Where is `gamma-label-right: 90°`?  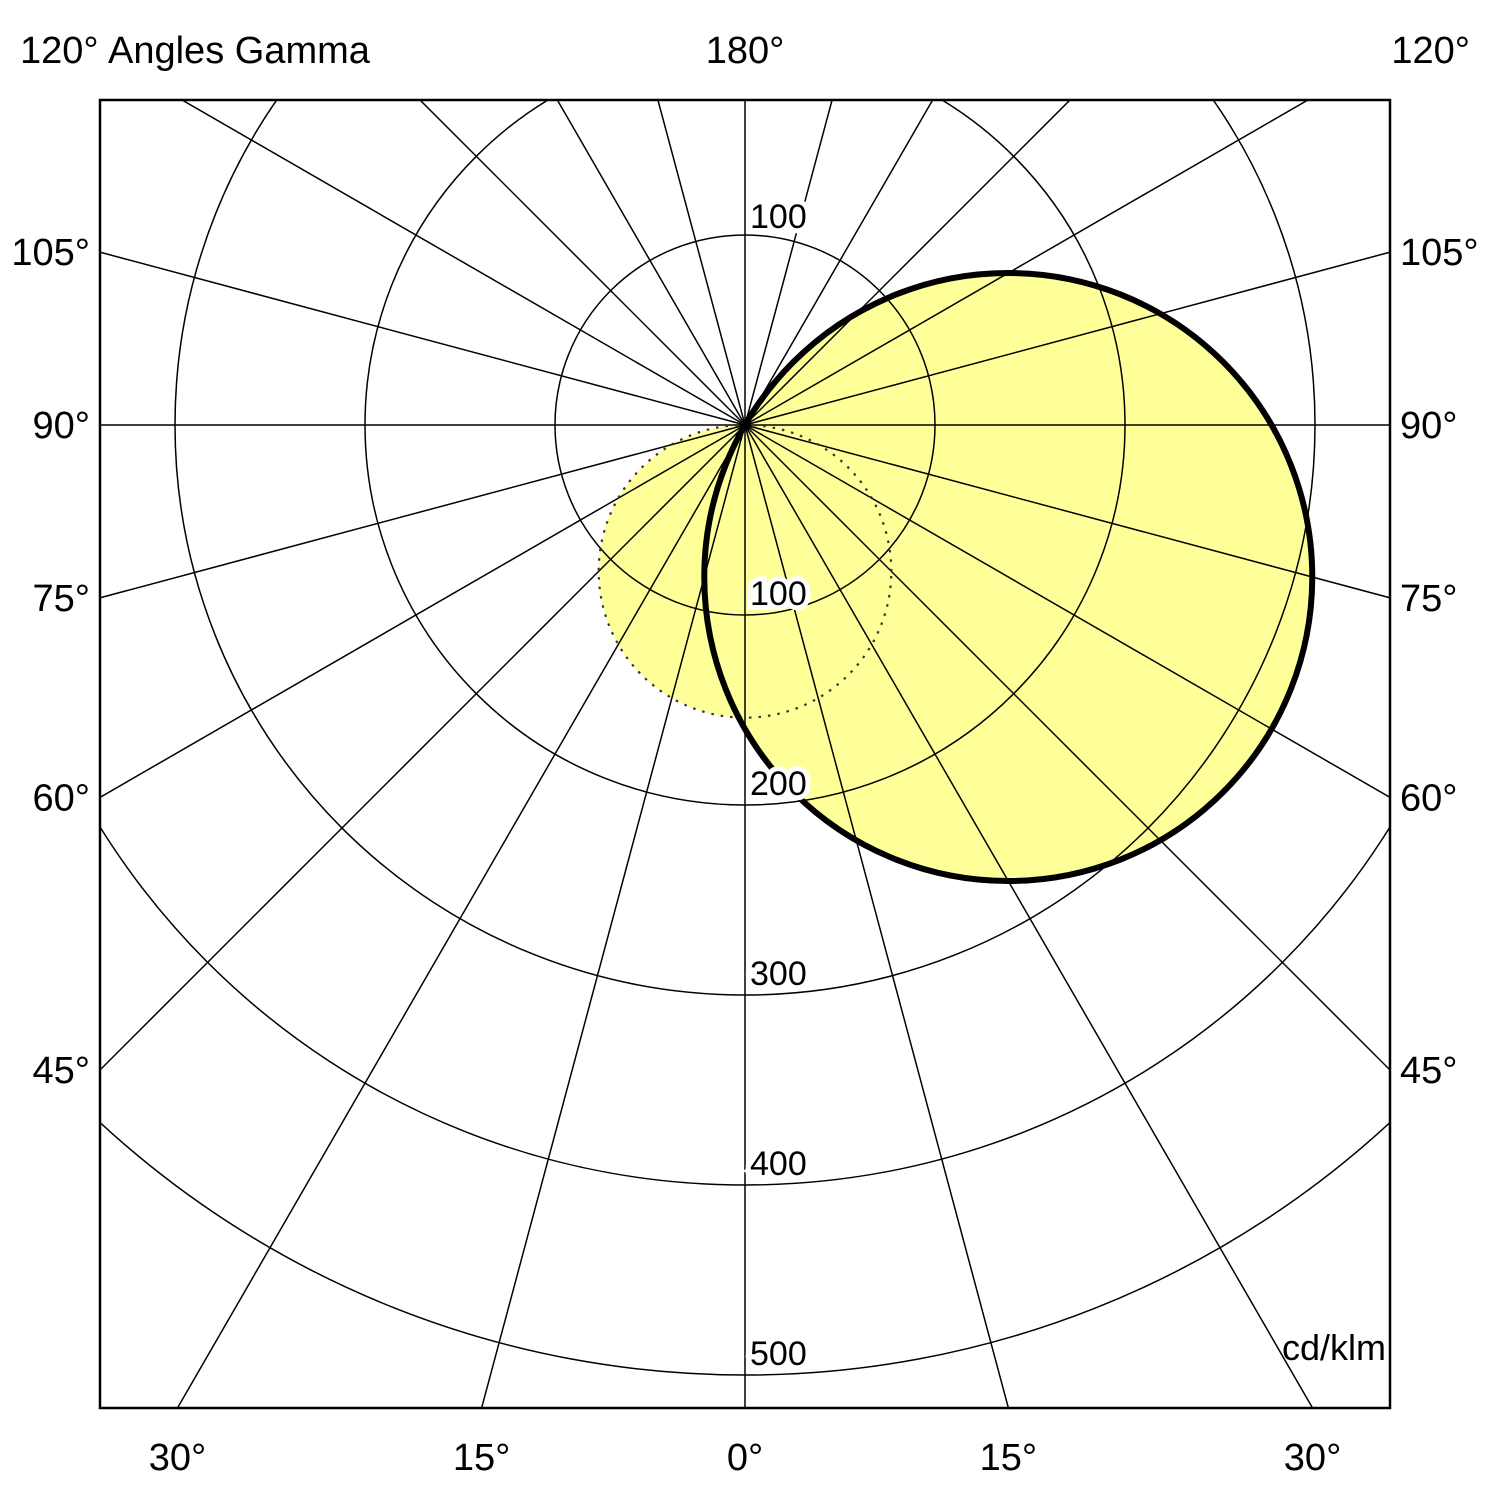
gamma-label-right: 90° is located at coordinates (1428, 426).